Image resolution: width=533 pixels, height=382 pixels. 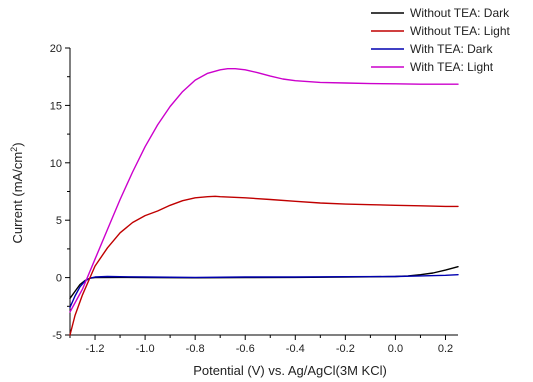 I want to click on x-tick-label: 0.2, so click(x=445, y=349).